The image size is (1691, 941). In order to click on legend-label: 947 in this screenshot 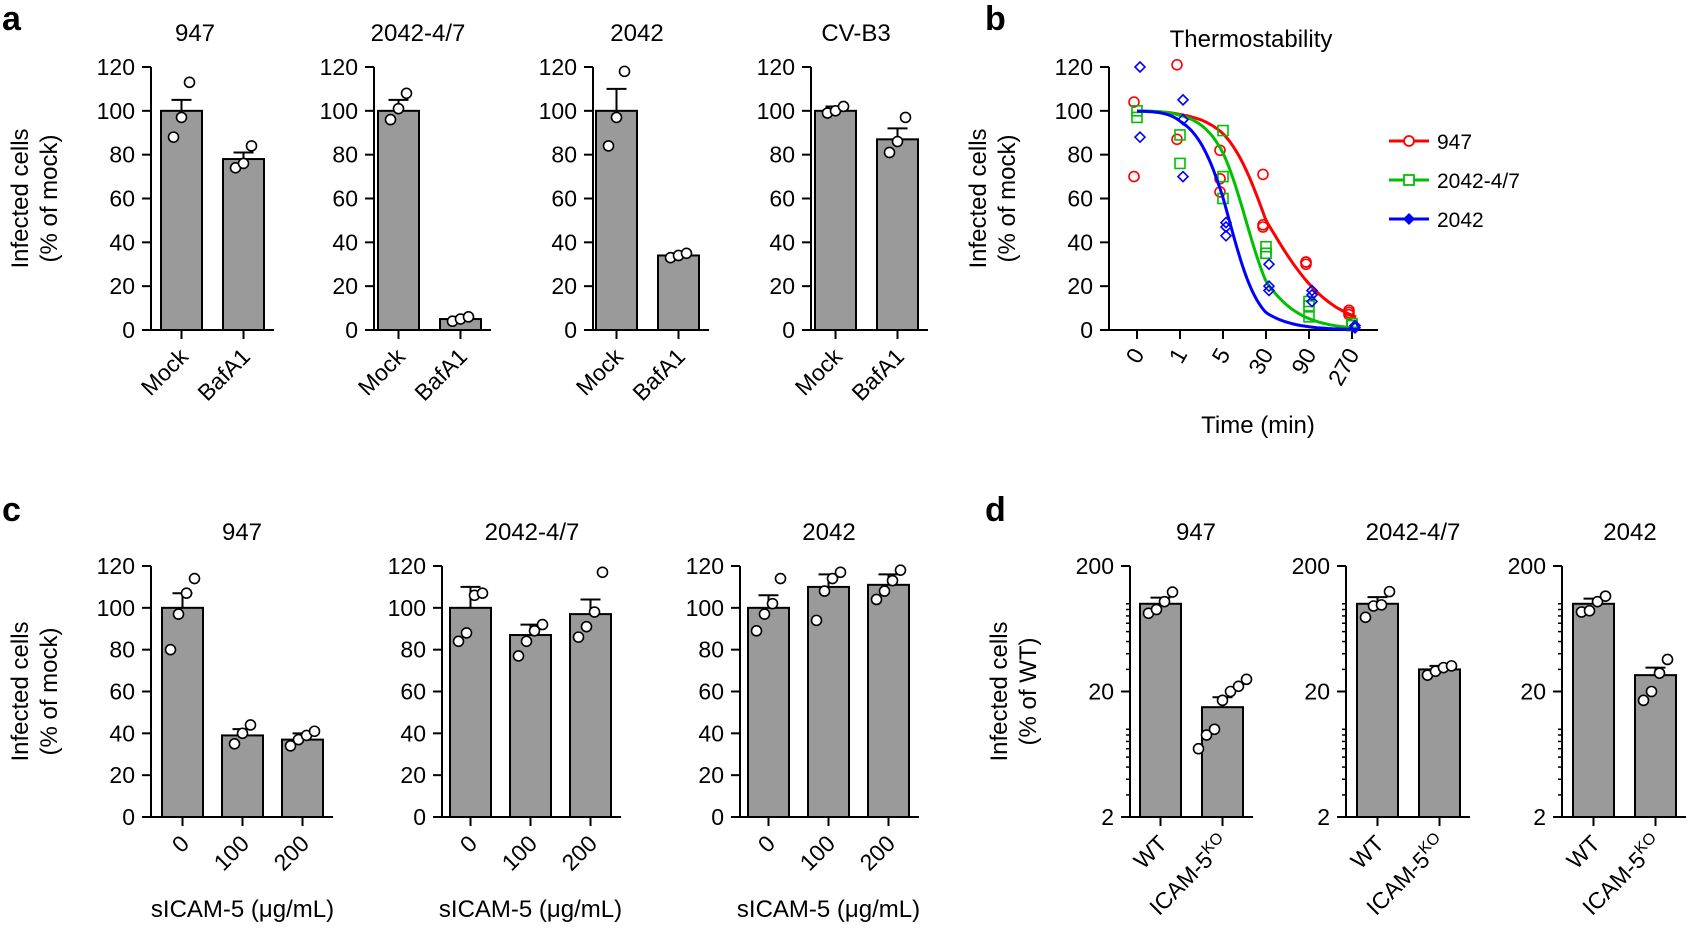, I will do `click(1454, 142)`.